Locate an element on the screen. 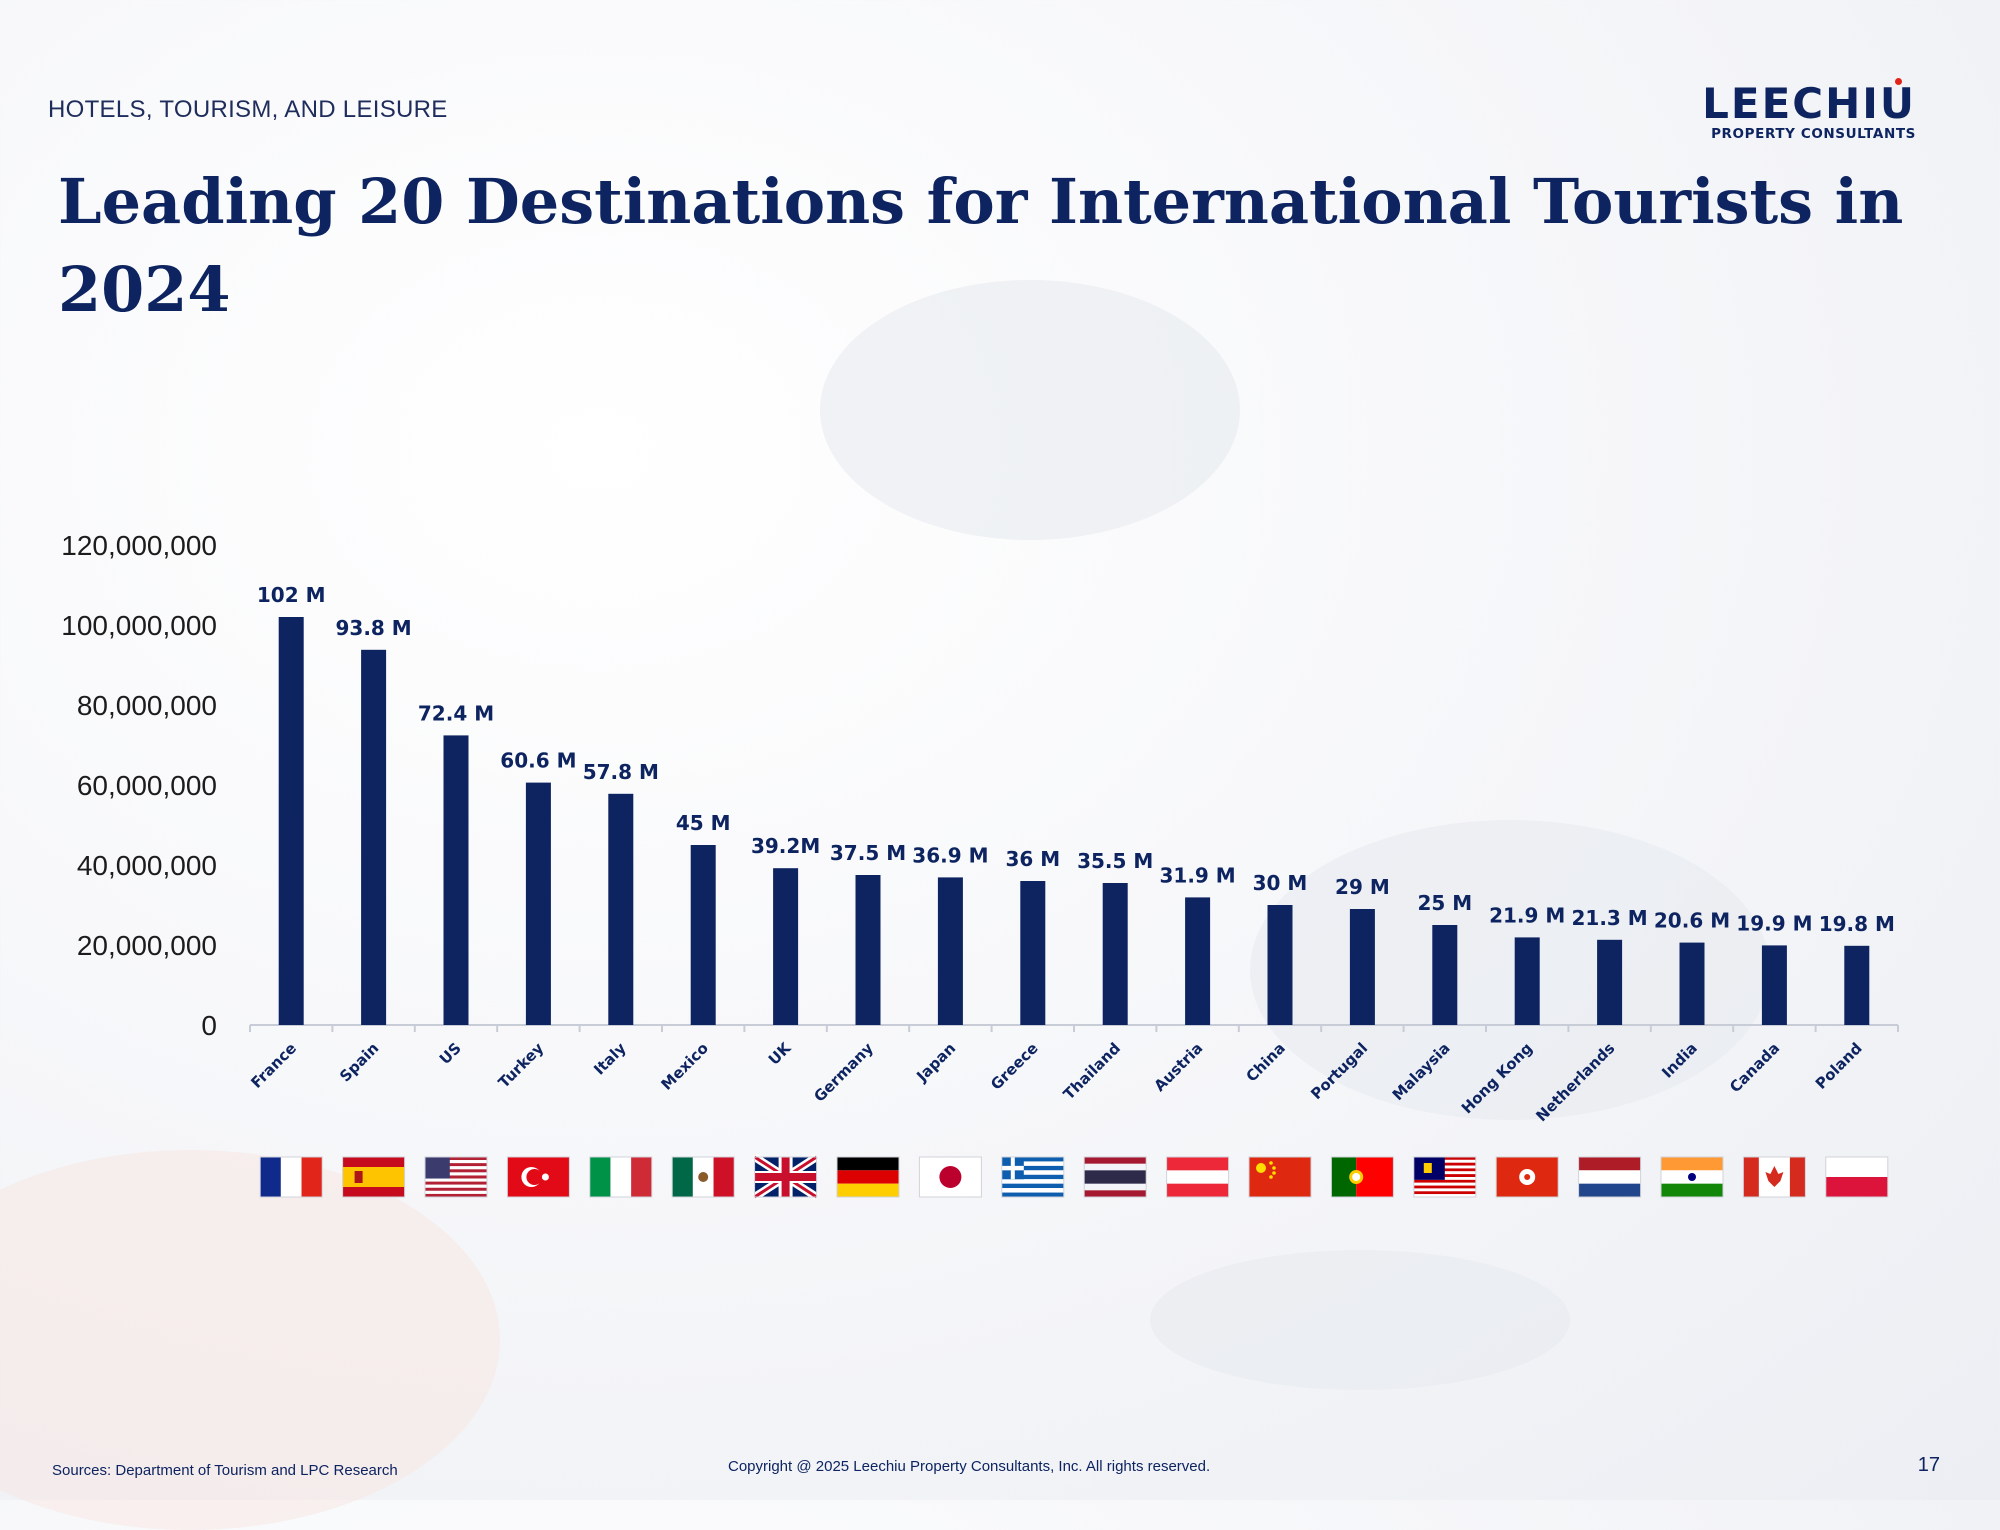  y-tick-label: 40,000,000 is located at coordinates (147, 865).